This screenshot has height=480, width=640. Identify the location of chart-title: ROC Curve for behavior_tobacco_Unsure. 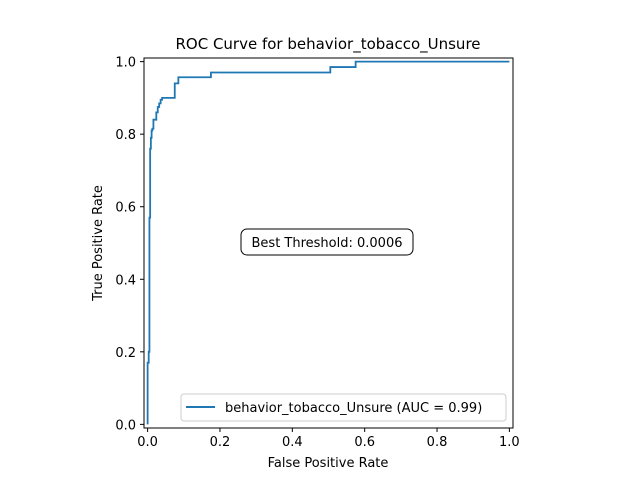
(327, 44).